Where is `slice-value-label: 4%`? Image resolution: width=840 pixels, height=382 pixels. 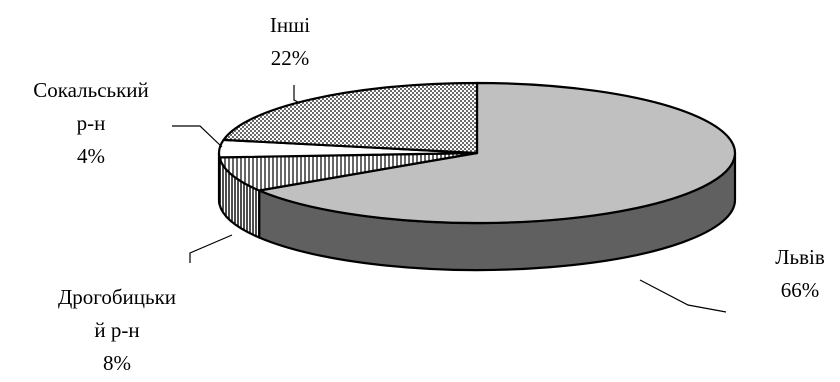
slice-value-label: 4% is located at coordinates (91, 156).